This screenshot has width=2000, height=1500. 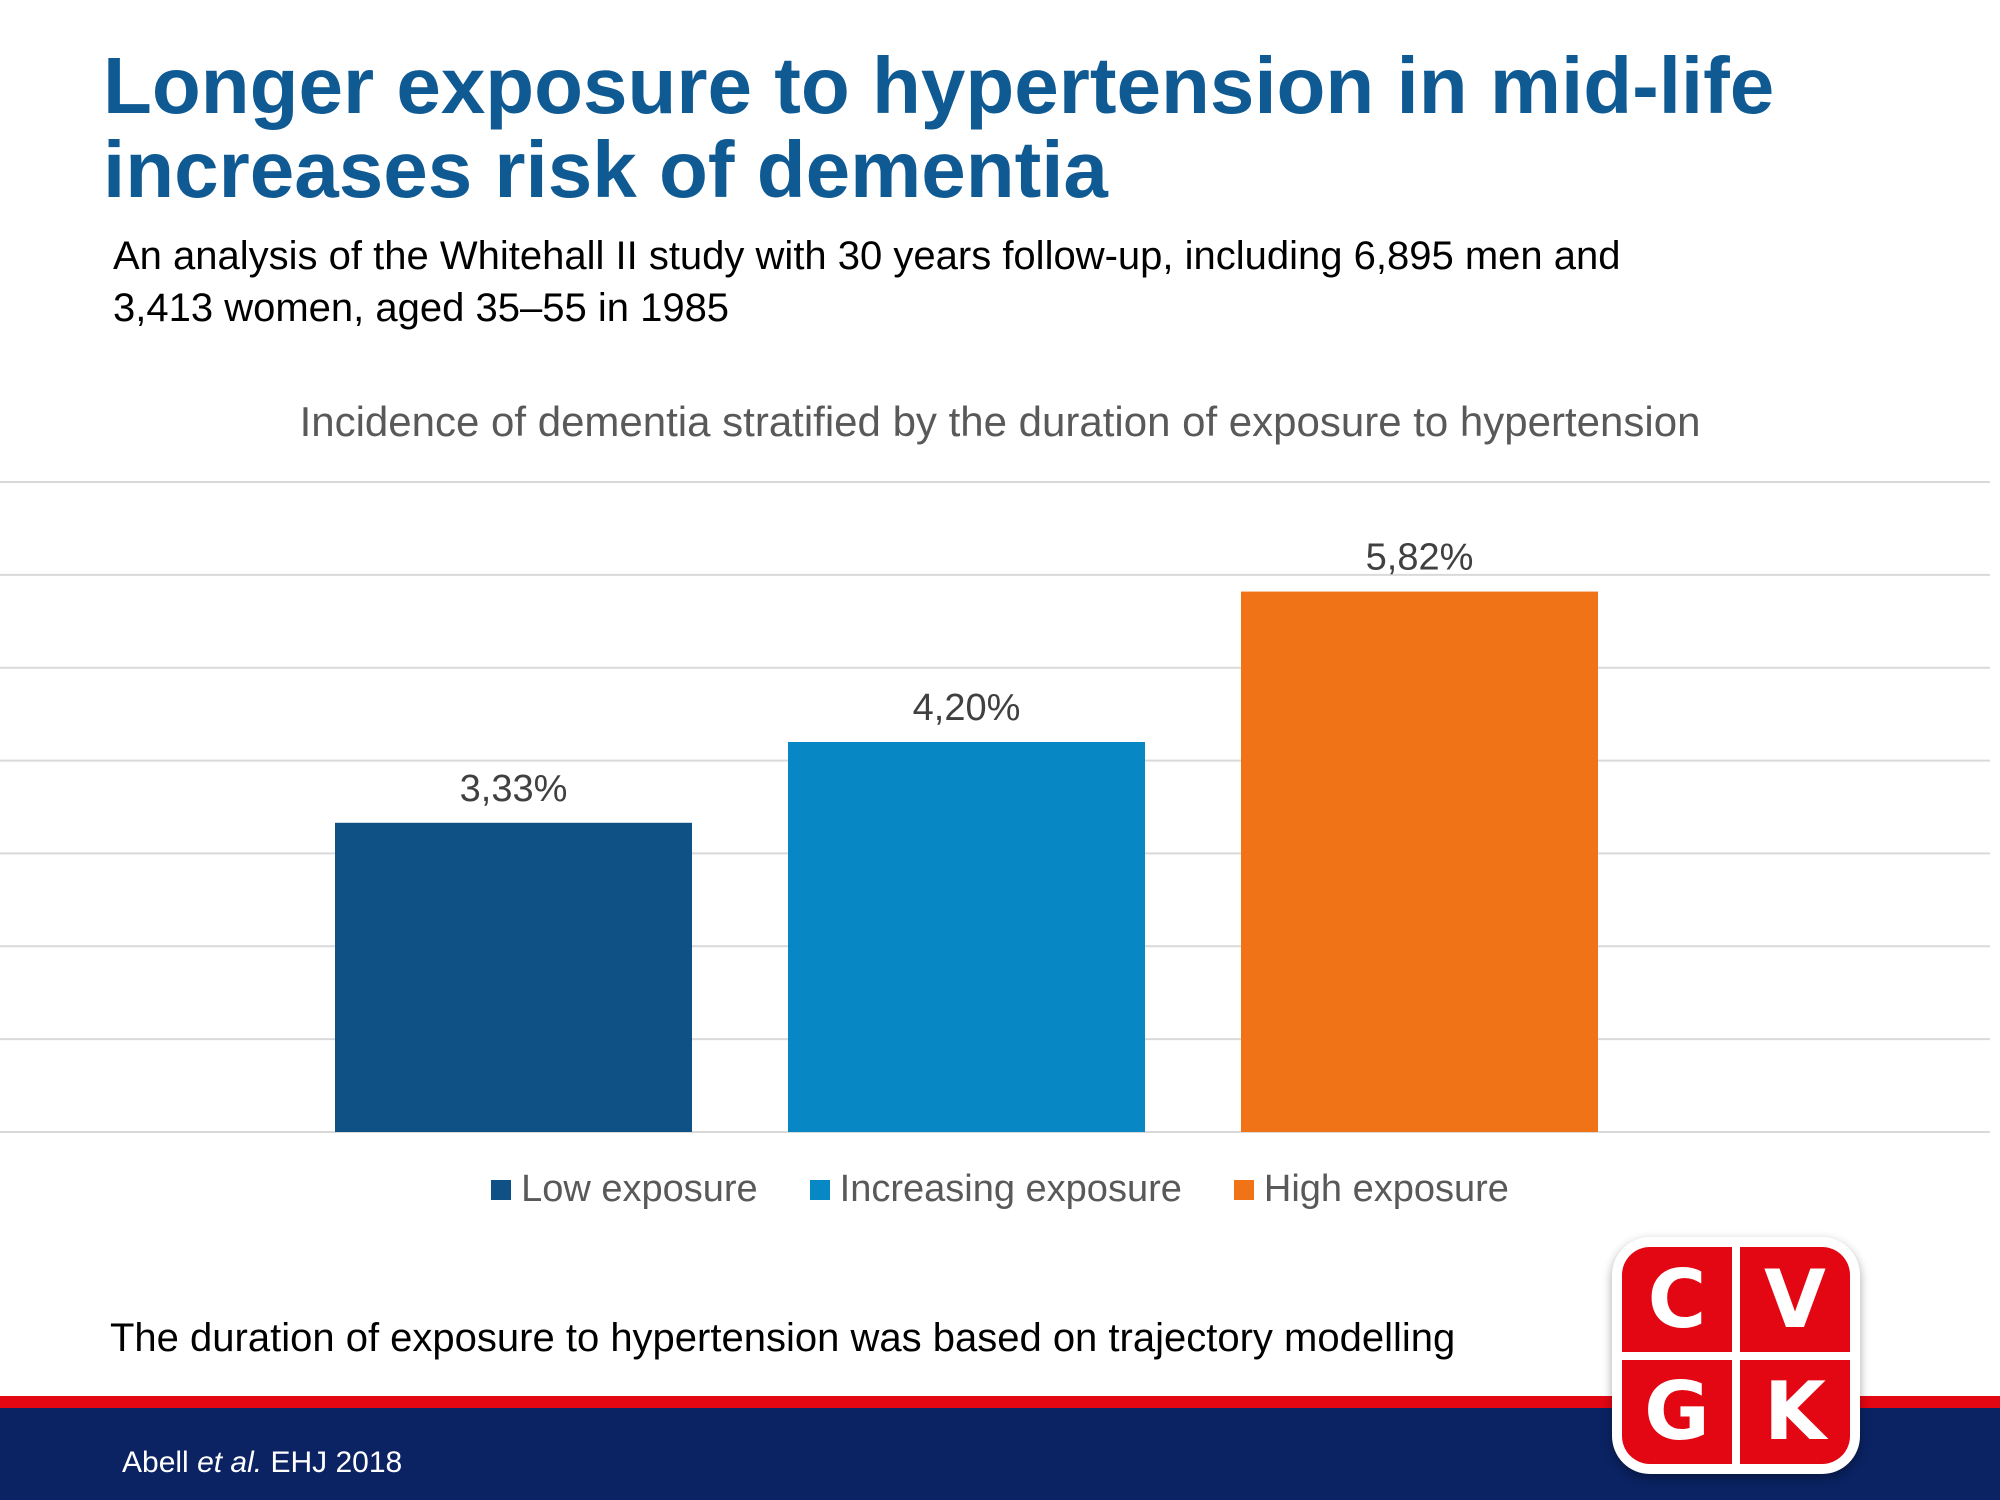 What do you see at coordinates (514, 789) in the screenshot?
I see `data-label: 3,33%` at bounding box center [514, 789].